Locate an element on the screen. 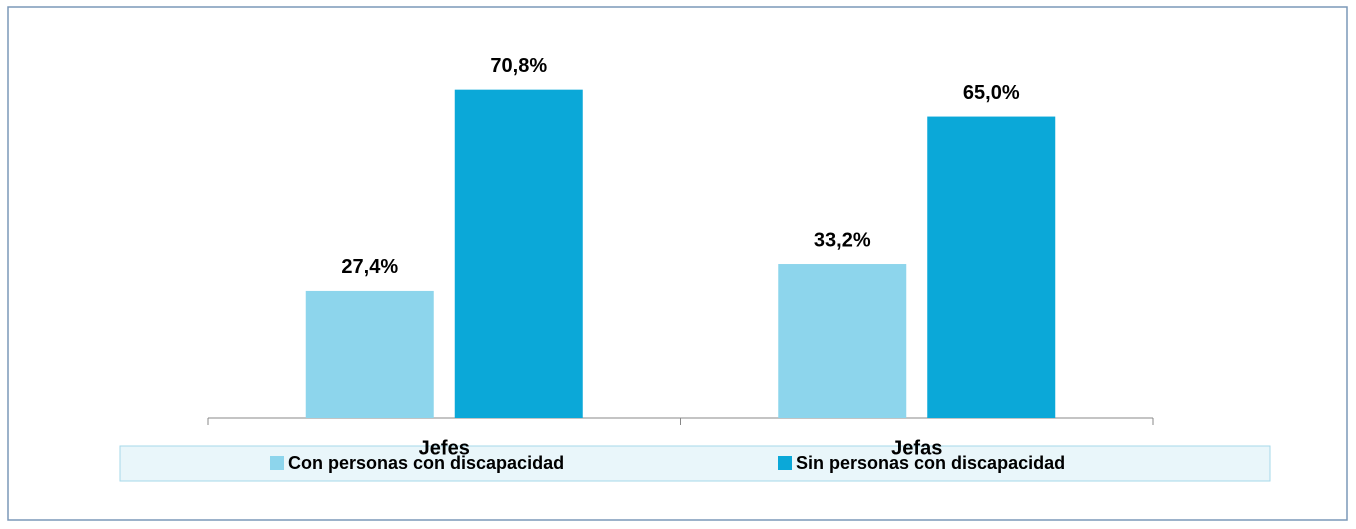 The width and height of the screenshot is (1356, 529). data-label: 70,8% is located at coordinates (518, 66).